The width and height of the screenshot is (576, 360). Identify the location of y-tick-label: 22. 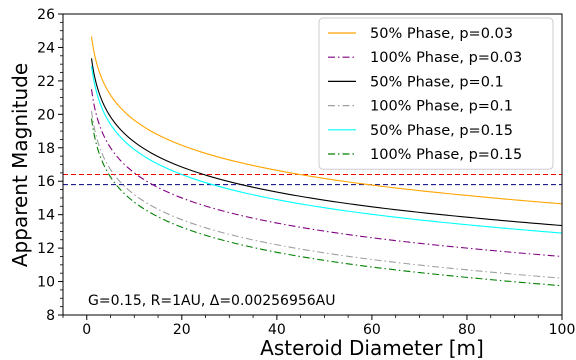
(46, 82).